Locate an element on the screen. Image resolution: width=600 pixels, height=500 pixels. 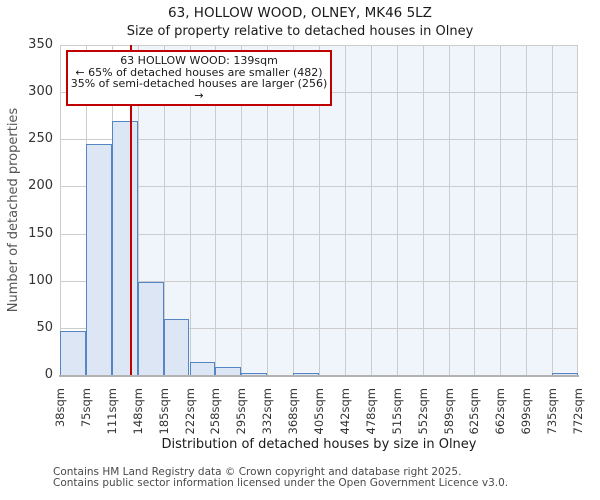
y-tick-label: 300 is located at coordinates (40, 92).